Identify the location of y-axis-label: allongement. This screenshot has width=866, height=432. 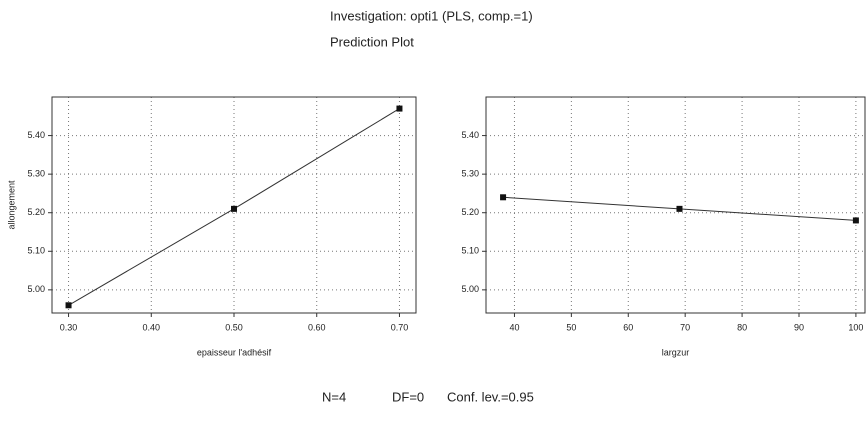
(11, 205).